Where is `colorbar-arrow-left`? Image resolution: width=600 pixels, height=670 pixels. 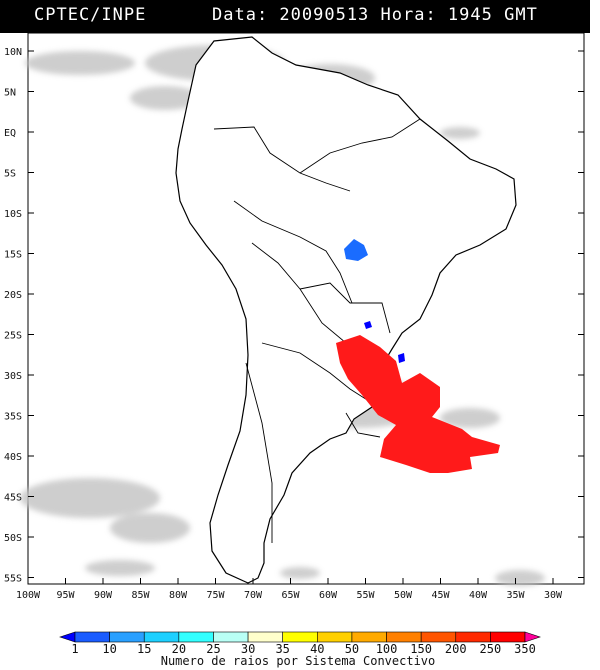 colorbar-arrow-left is located at coordinates (67, 637).